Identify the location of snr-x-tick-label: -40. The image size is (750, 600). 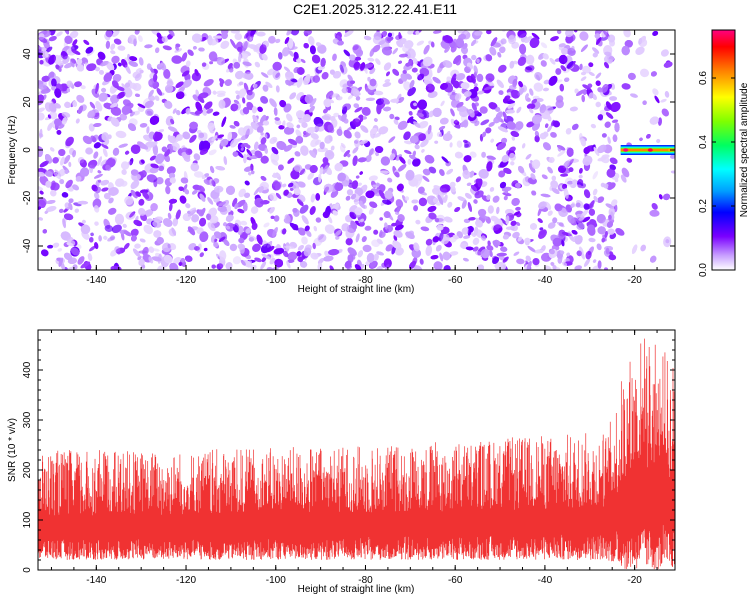
(545, 580).